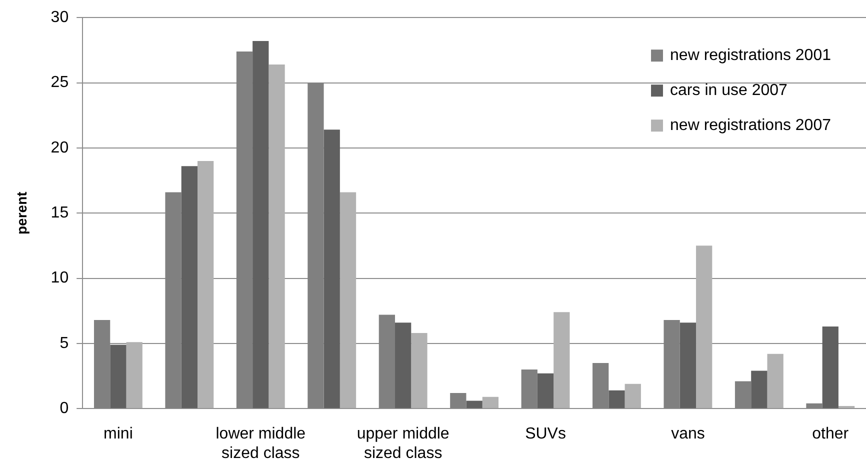 The image size is (866, 471). What do you see at coordinates (64, 343) in the screenshot?
I see `y-tick-label: 5` at bounding box center [64, 343].